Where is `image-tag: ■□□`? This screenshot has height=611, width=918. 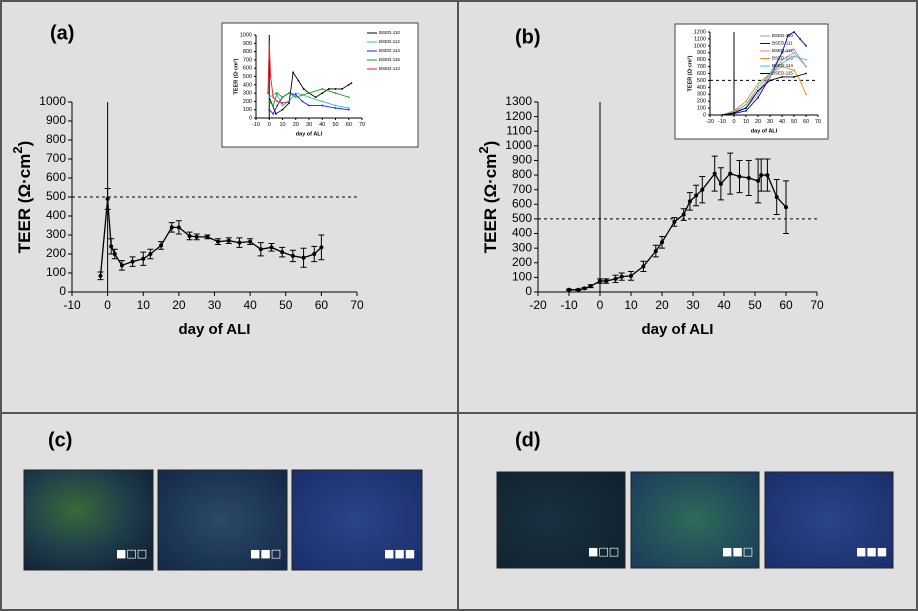
image-tag: ■□□ is located at coordinates (131, 553).